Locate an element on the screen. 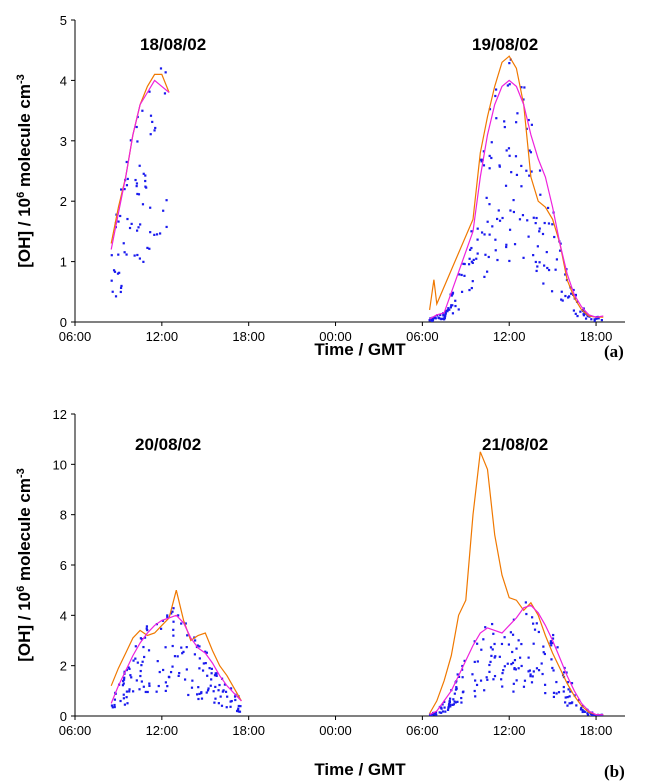 This screenshot has width=646, height=784. y-axis-title-part: molecule cm is located at coordinates (24, 138).